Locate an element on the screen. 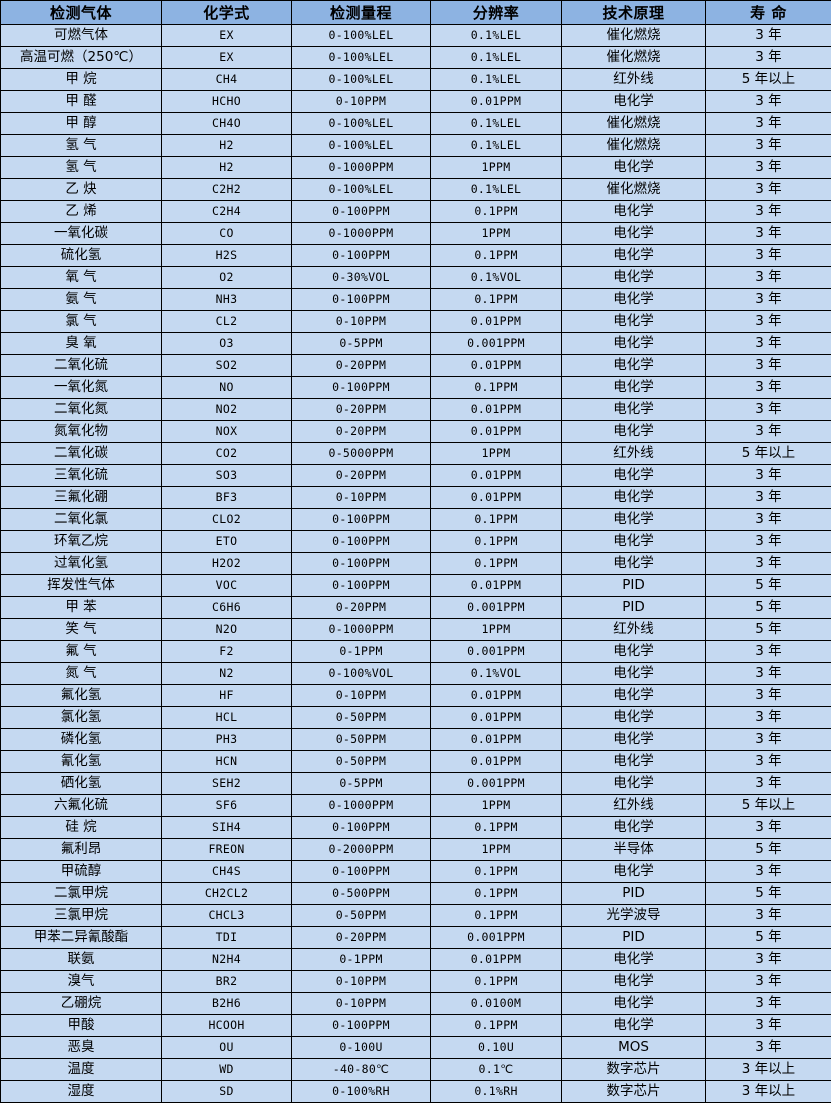  cell-gas: 氟 气 is located at coordinates (81, 652).